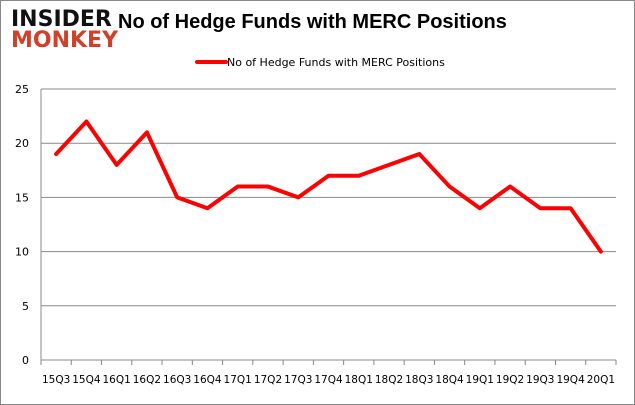 This screenshot has width=635, height=405. What do you see at coordinates (312, 22) in the screenshot?
I see `chart-title: No of Hedge Funds with MERC Positions` at bounding box center [312, 22].